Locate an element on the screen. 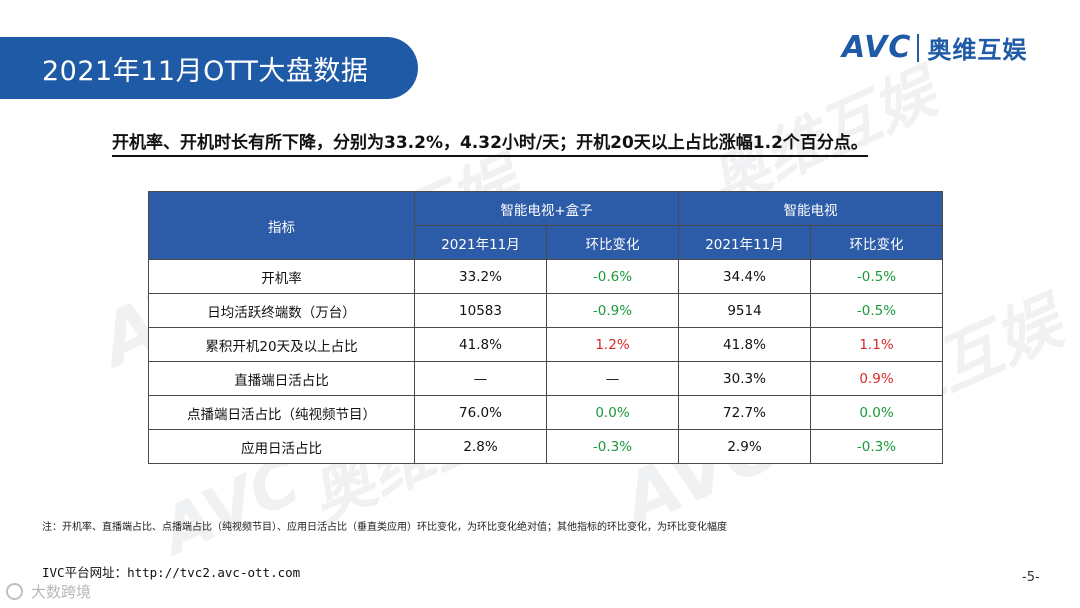  table-row: 应用日活占比 2.8% -0.3% 2.9% -0.3% is located at coordinates (545, 446).